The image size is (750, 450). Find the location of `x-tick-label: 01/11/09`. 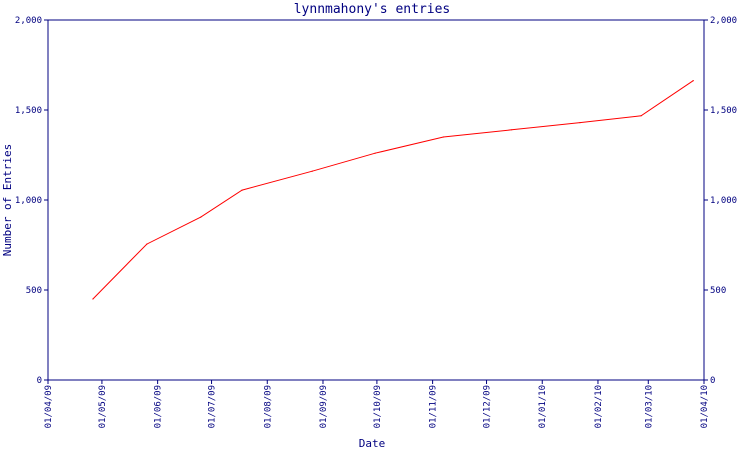

x-tick-label: 01/11/09 is located at coordinates (434, 406).